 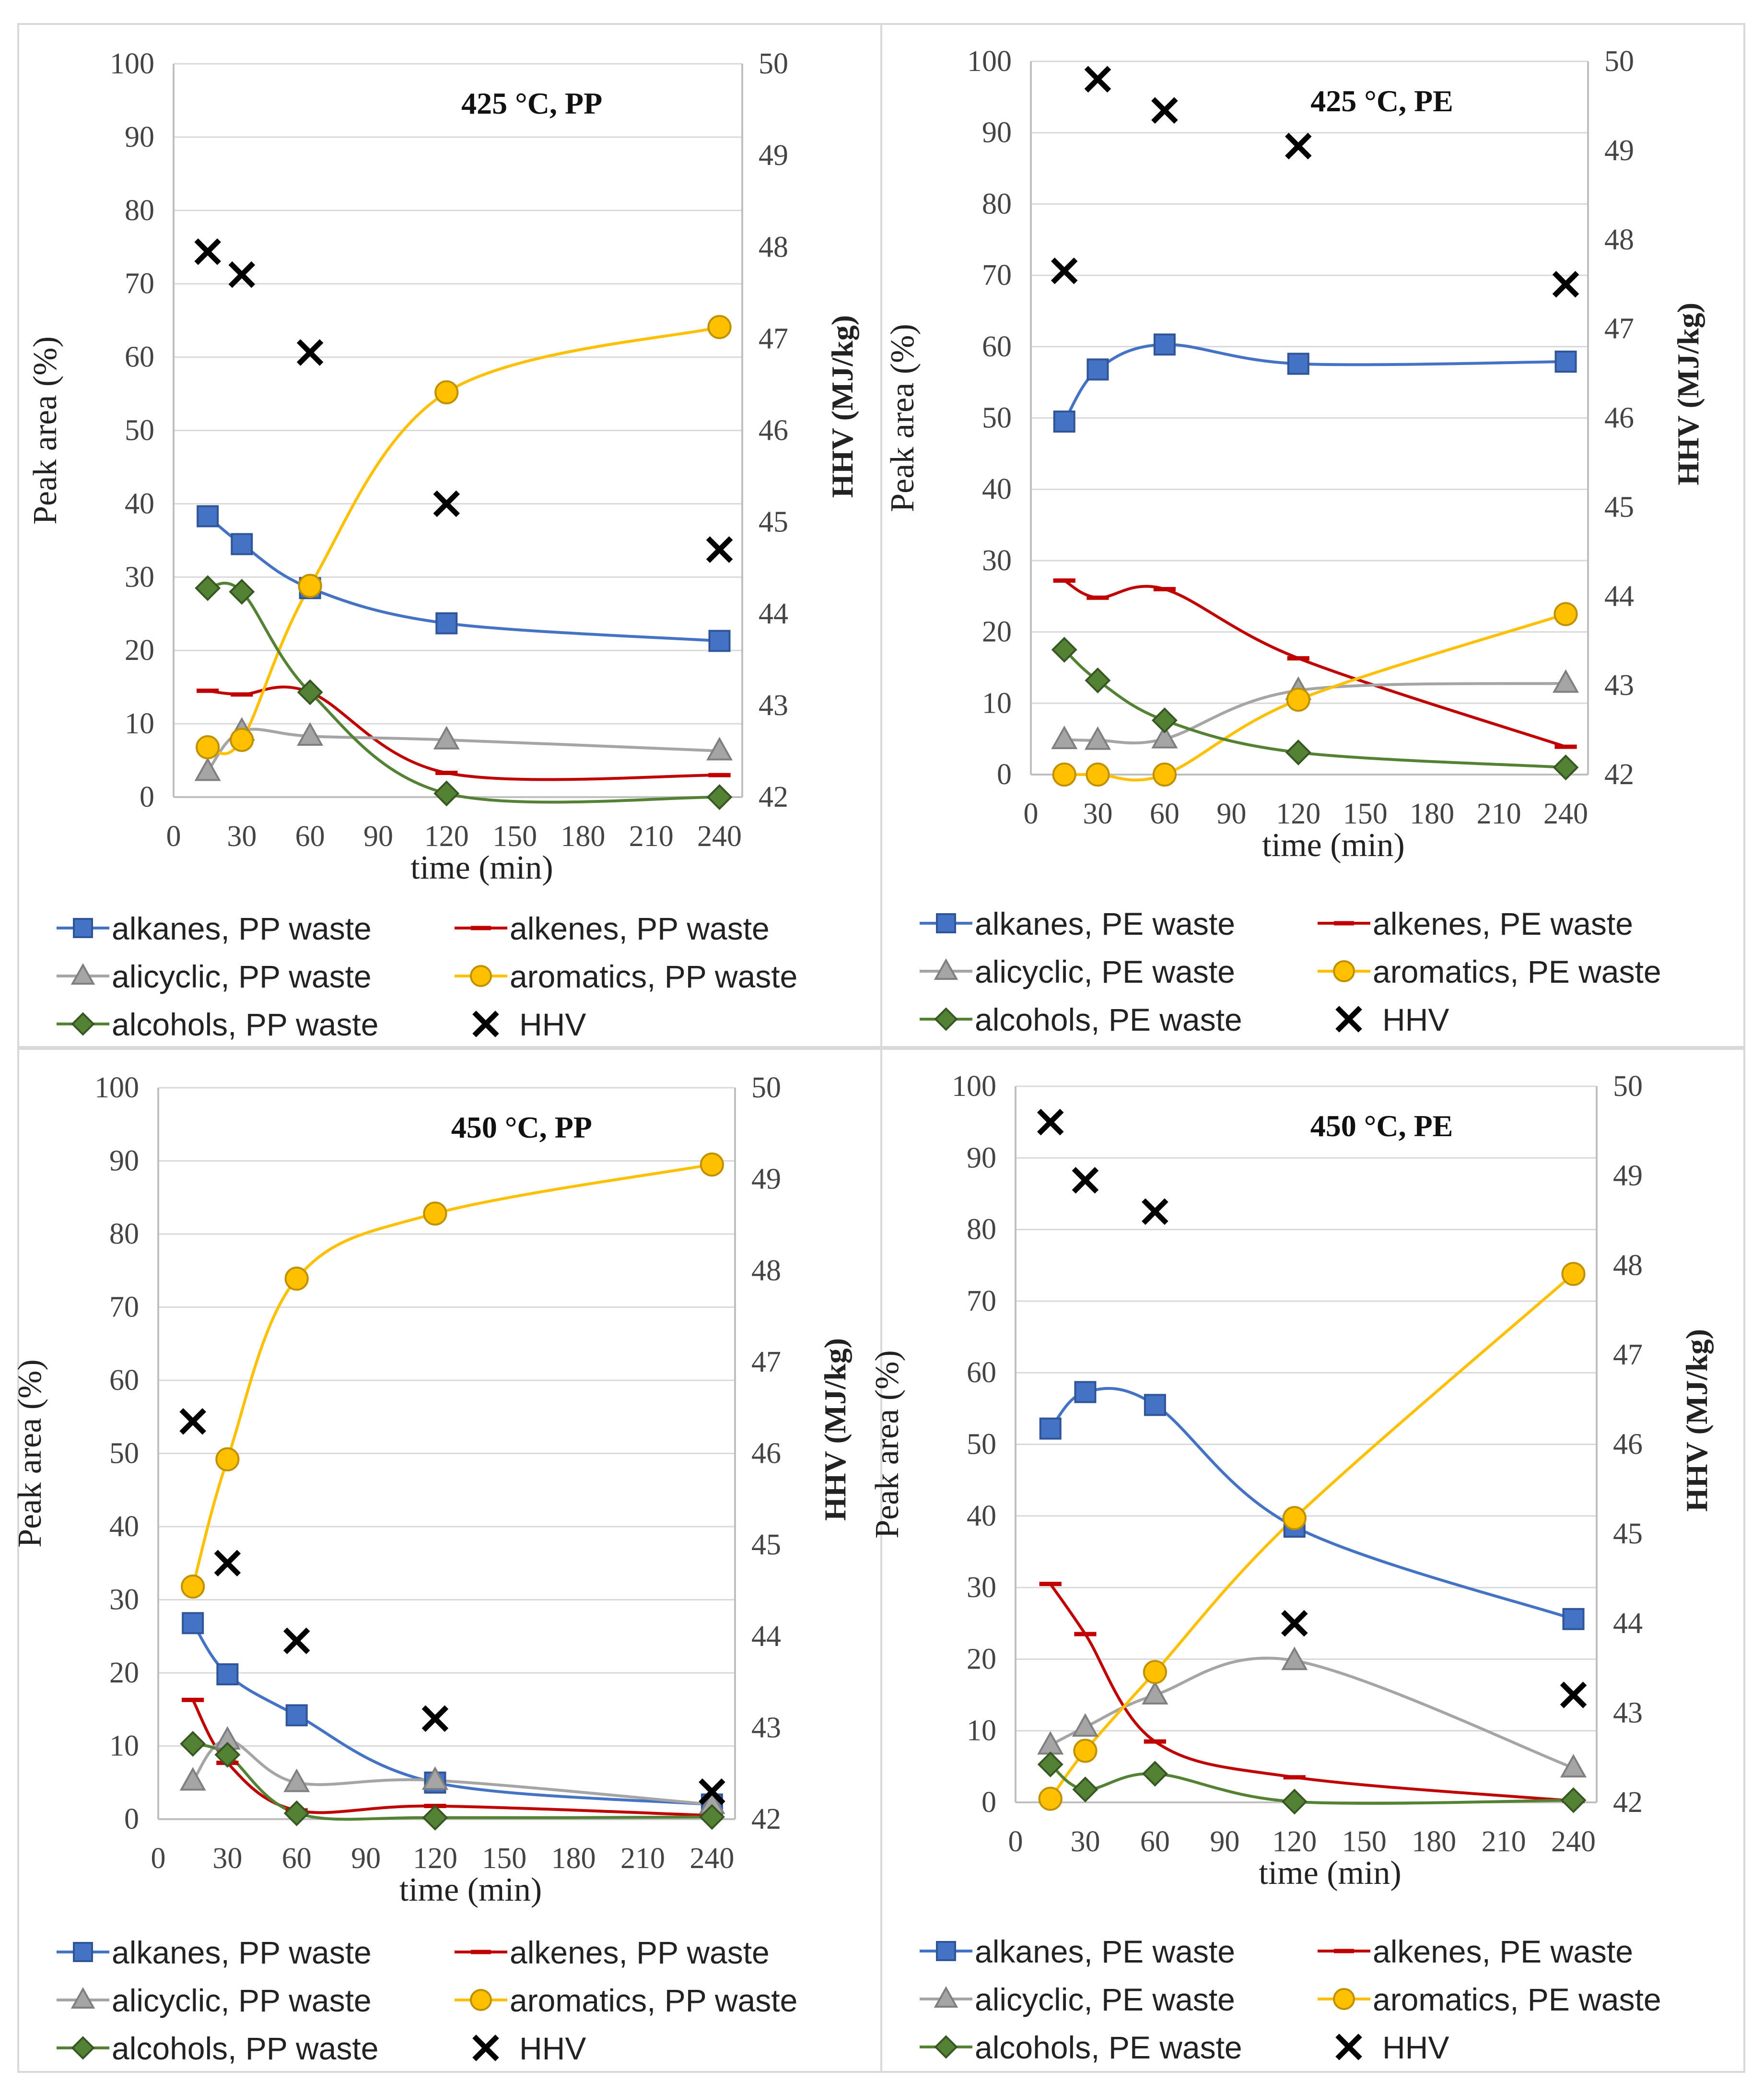 What do you see at coordinates (1365, 814) in the screenshot?
I see `x-tick-label: 150` at bounding box center [1365, 814].